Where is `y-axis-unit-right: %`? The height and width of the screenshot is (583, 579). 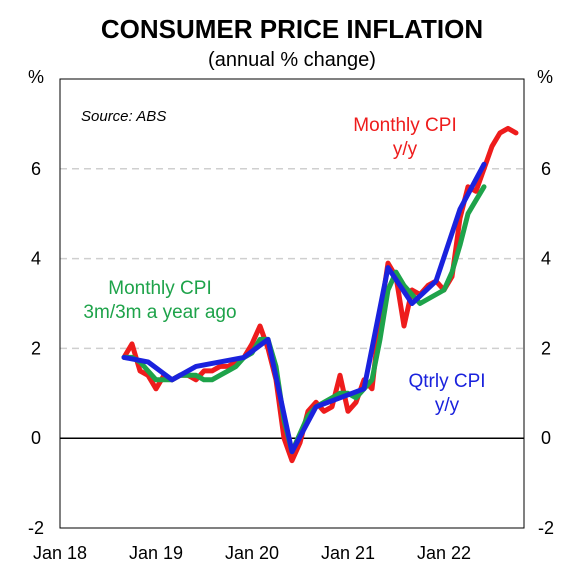 y-axis-unit-right: % is located at coordinates (545, 77).